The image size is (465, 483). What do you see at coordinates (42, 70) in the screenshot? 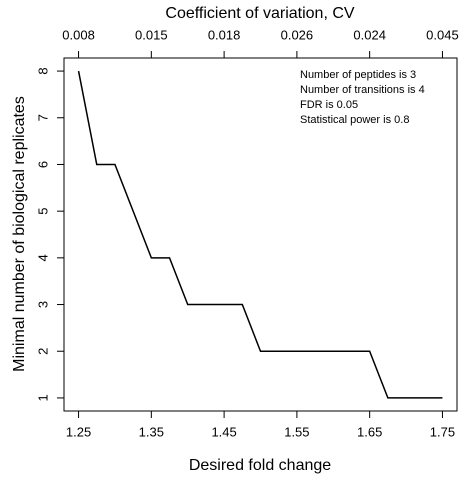
I see `y-tick-label: 8` at bounding box center [42, 70].